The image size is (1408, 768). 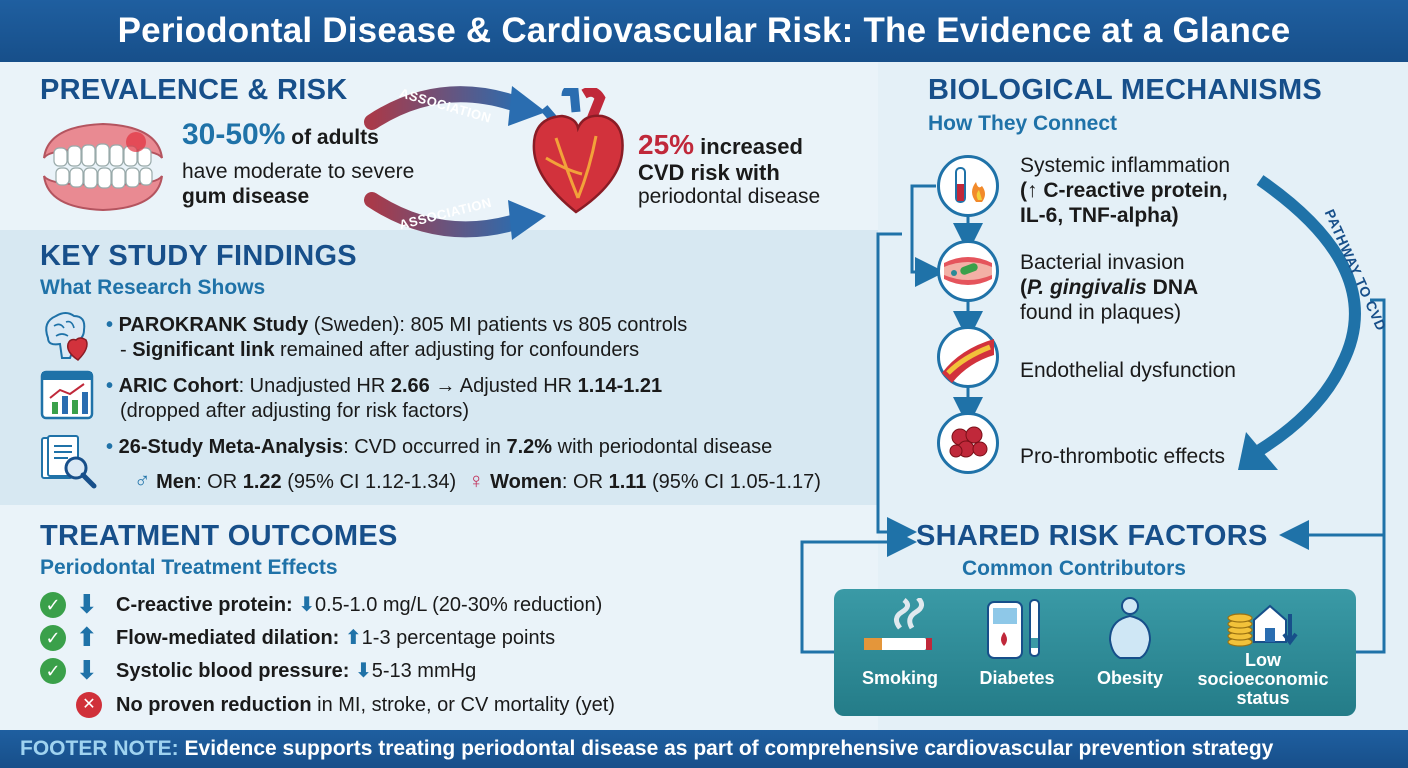 What do you see at coordinates (459, 605) in the screenshot?
I see `treatment-item-value: 0.5-1.0 mg/L (20-30% reduction)` at bounding box center [459, 605].